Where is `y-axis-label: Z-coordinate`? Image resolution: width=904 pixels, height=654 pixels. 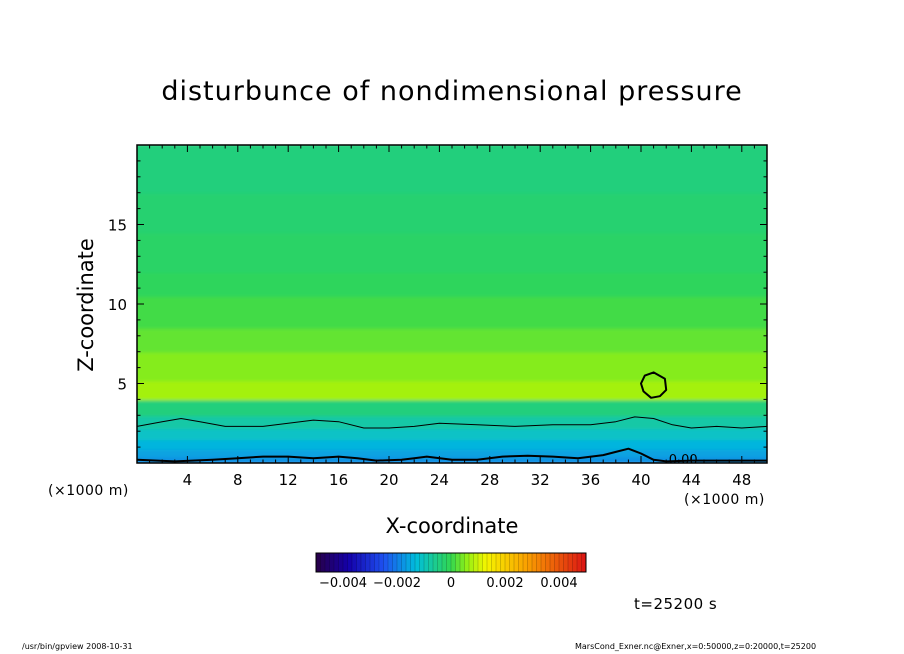 y-axis-label: Z-coordinate is located at coordinates (86, 305).